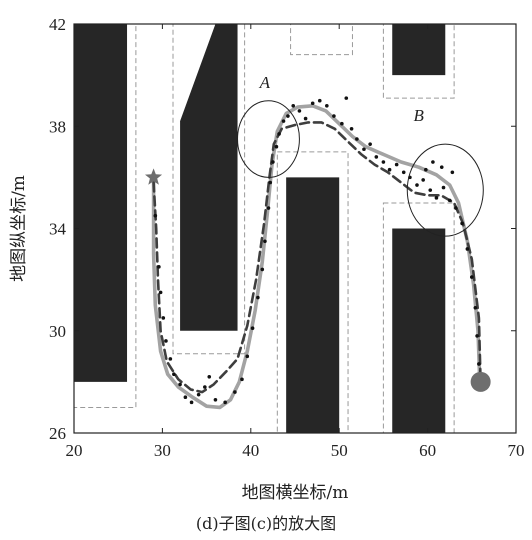  What do you see at coordinates (57, 126) in the screenshot?
I see `y-tick-label-3: 38` at bounding box center [57, 126].